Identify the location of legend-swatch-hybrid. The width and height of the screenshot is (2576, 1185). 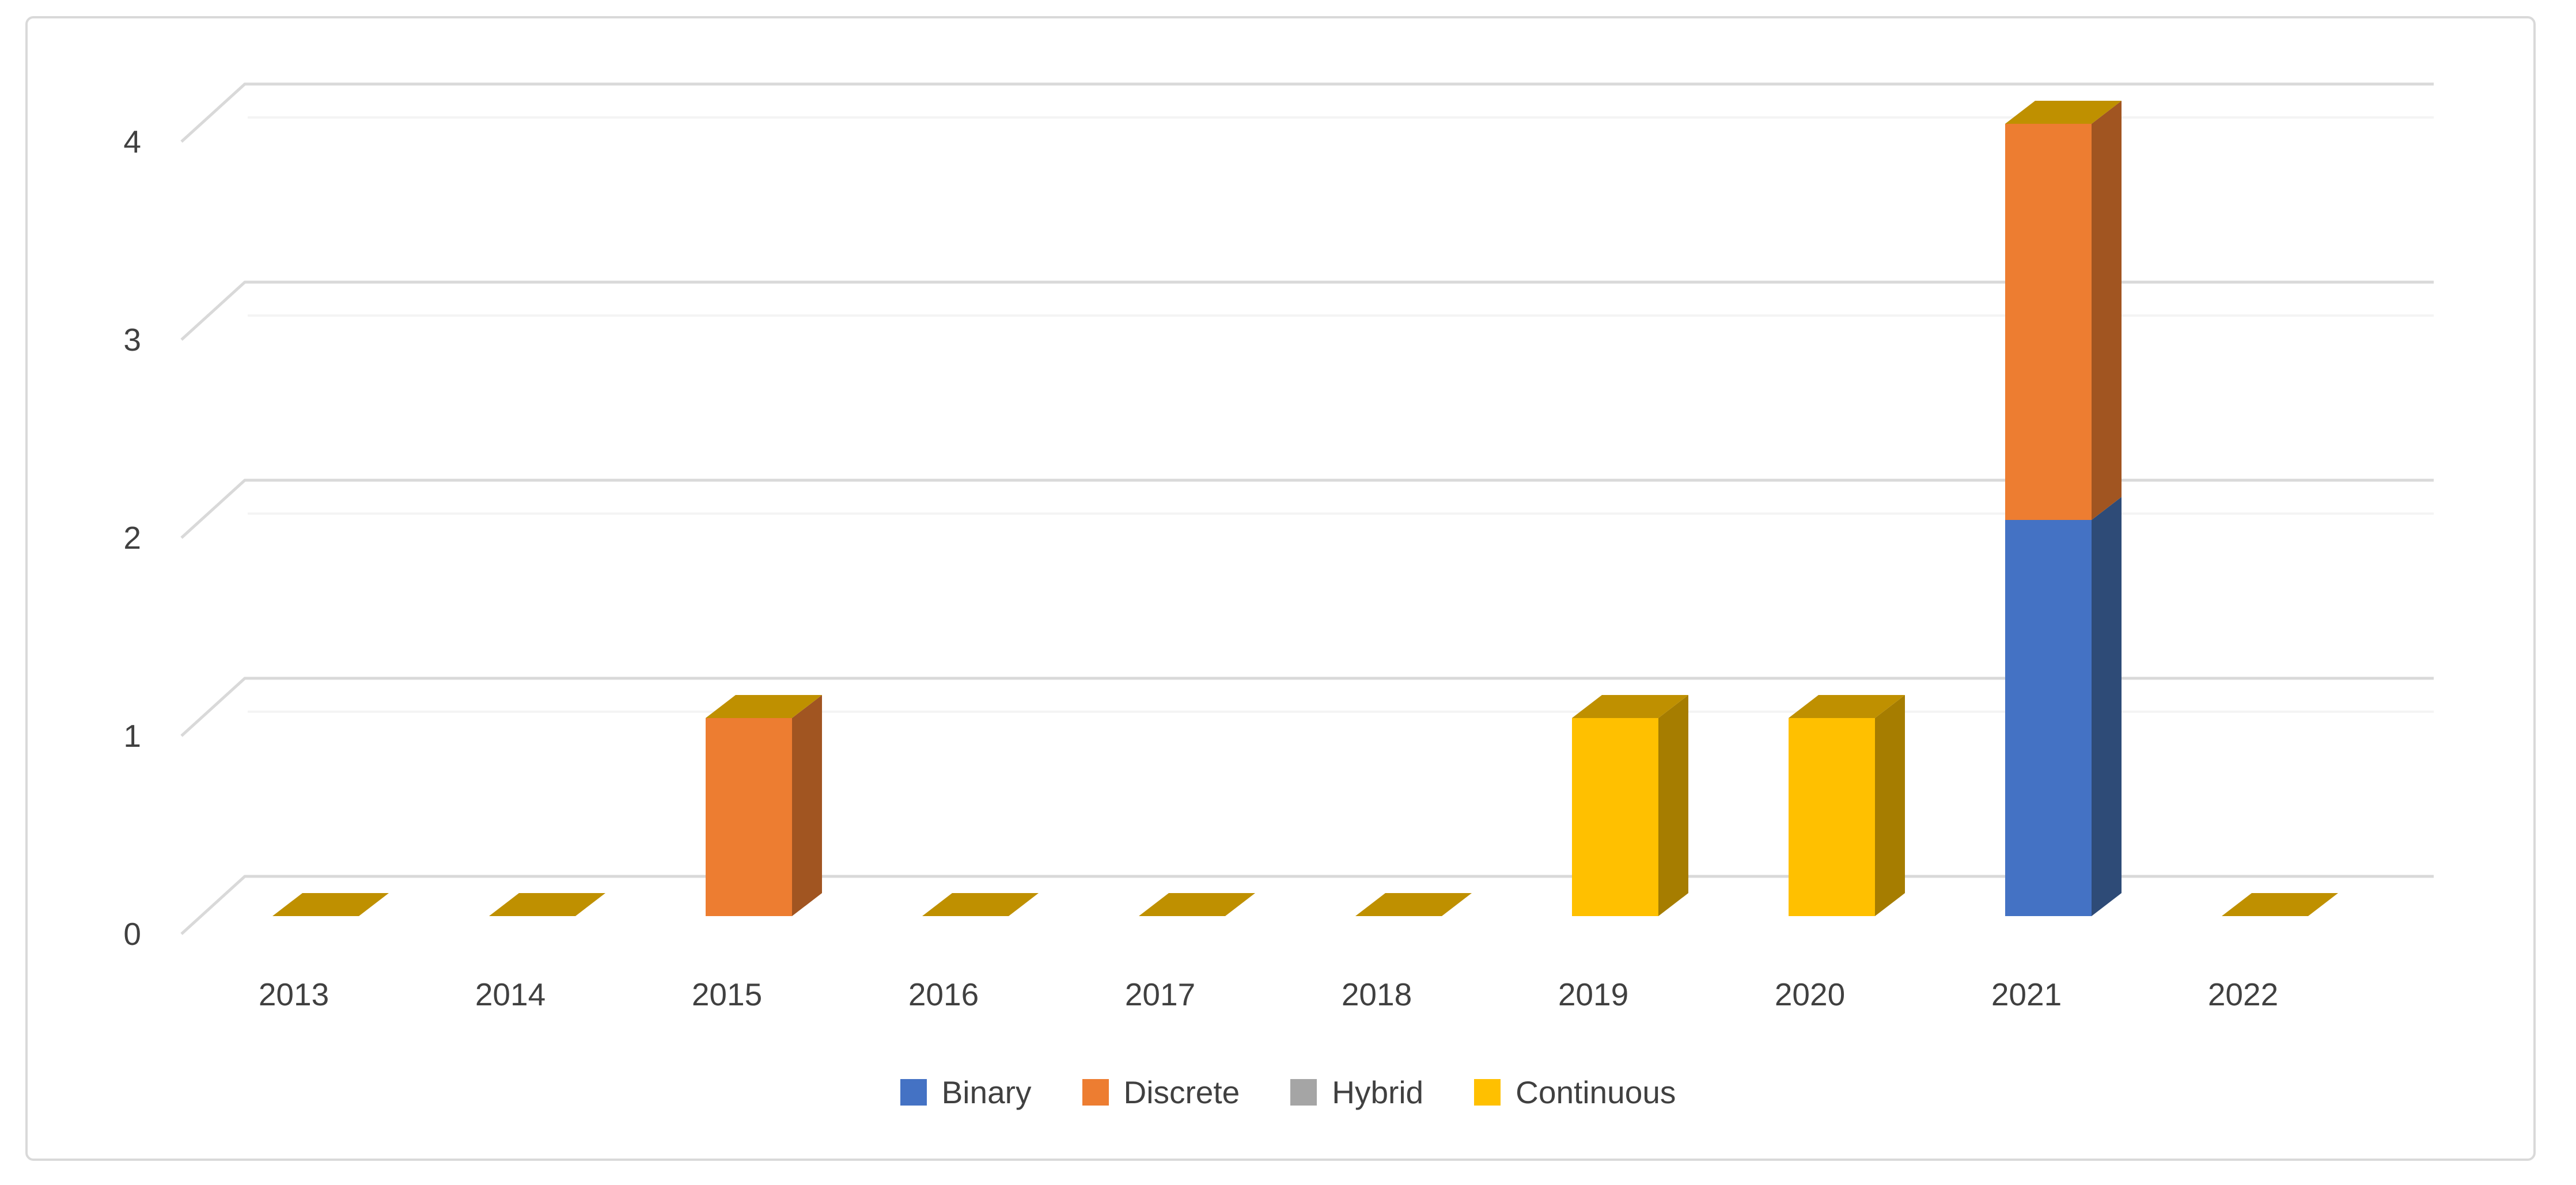
(1304, 1092).